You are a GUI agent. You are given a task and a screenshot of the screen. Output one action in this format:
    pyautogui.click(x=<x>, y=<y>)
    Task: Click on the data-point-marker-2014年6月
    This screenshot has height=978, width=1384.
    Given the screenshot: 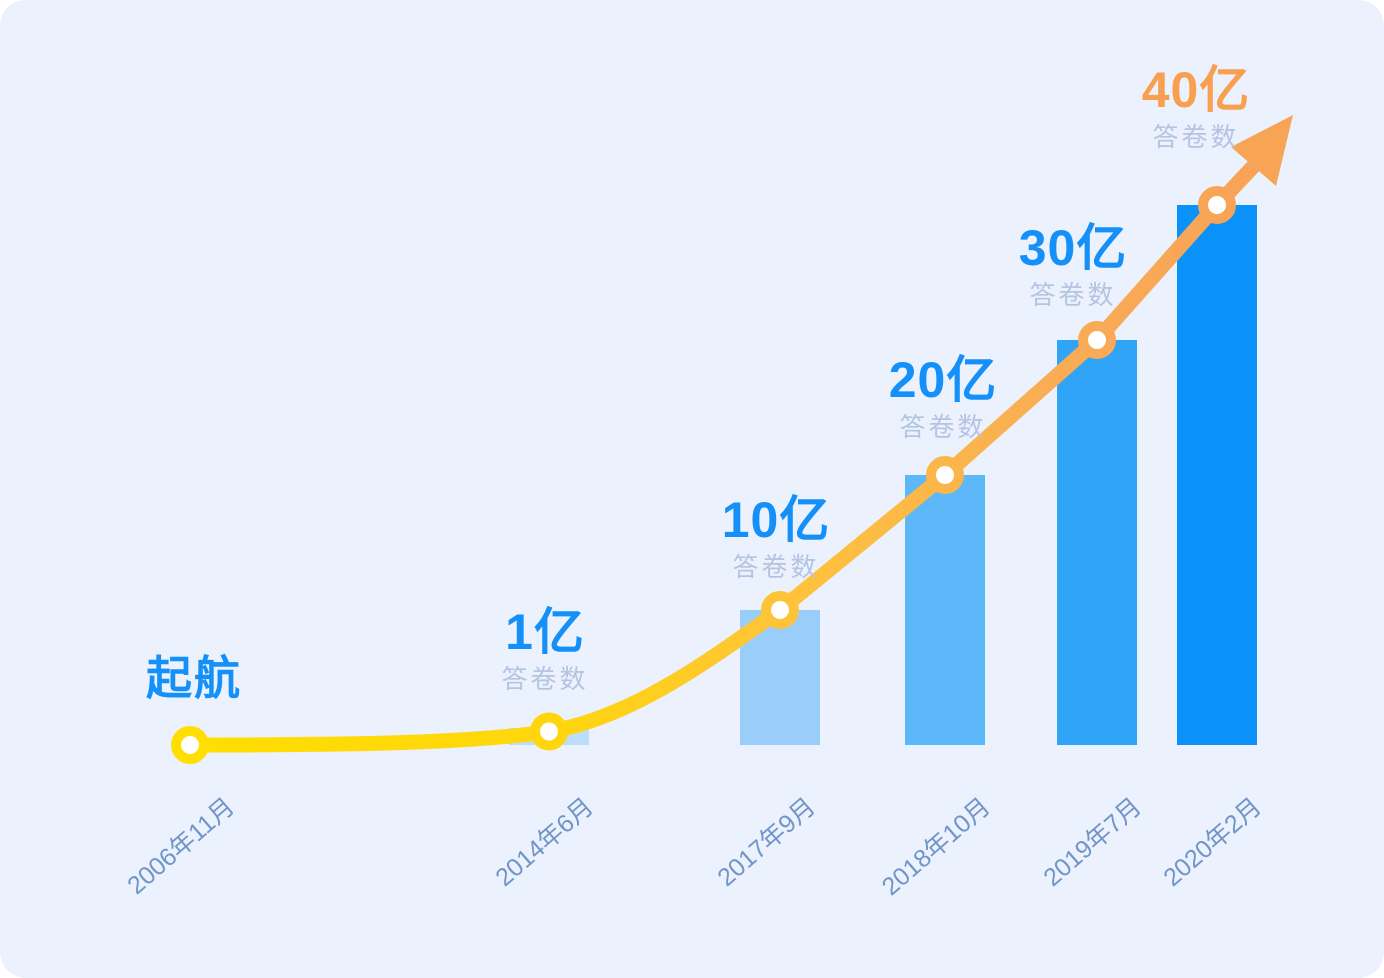 What is the action you would take?
    pyautogui.click(x=549, y=731)
    